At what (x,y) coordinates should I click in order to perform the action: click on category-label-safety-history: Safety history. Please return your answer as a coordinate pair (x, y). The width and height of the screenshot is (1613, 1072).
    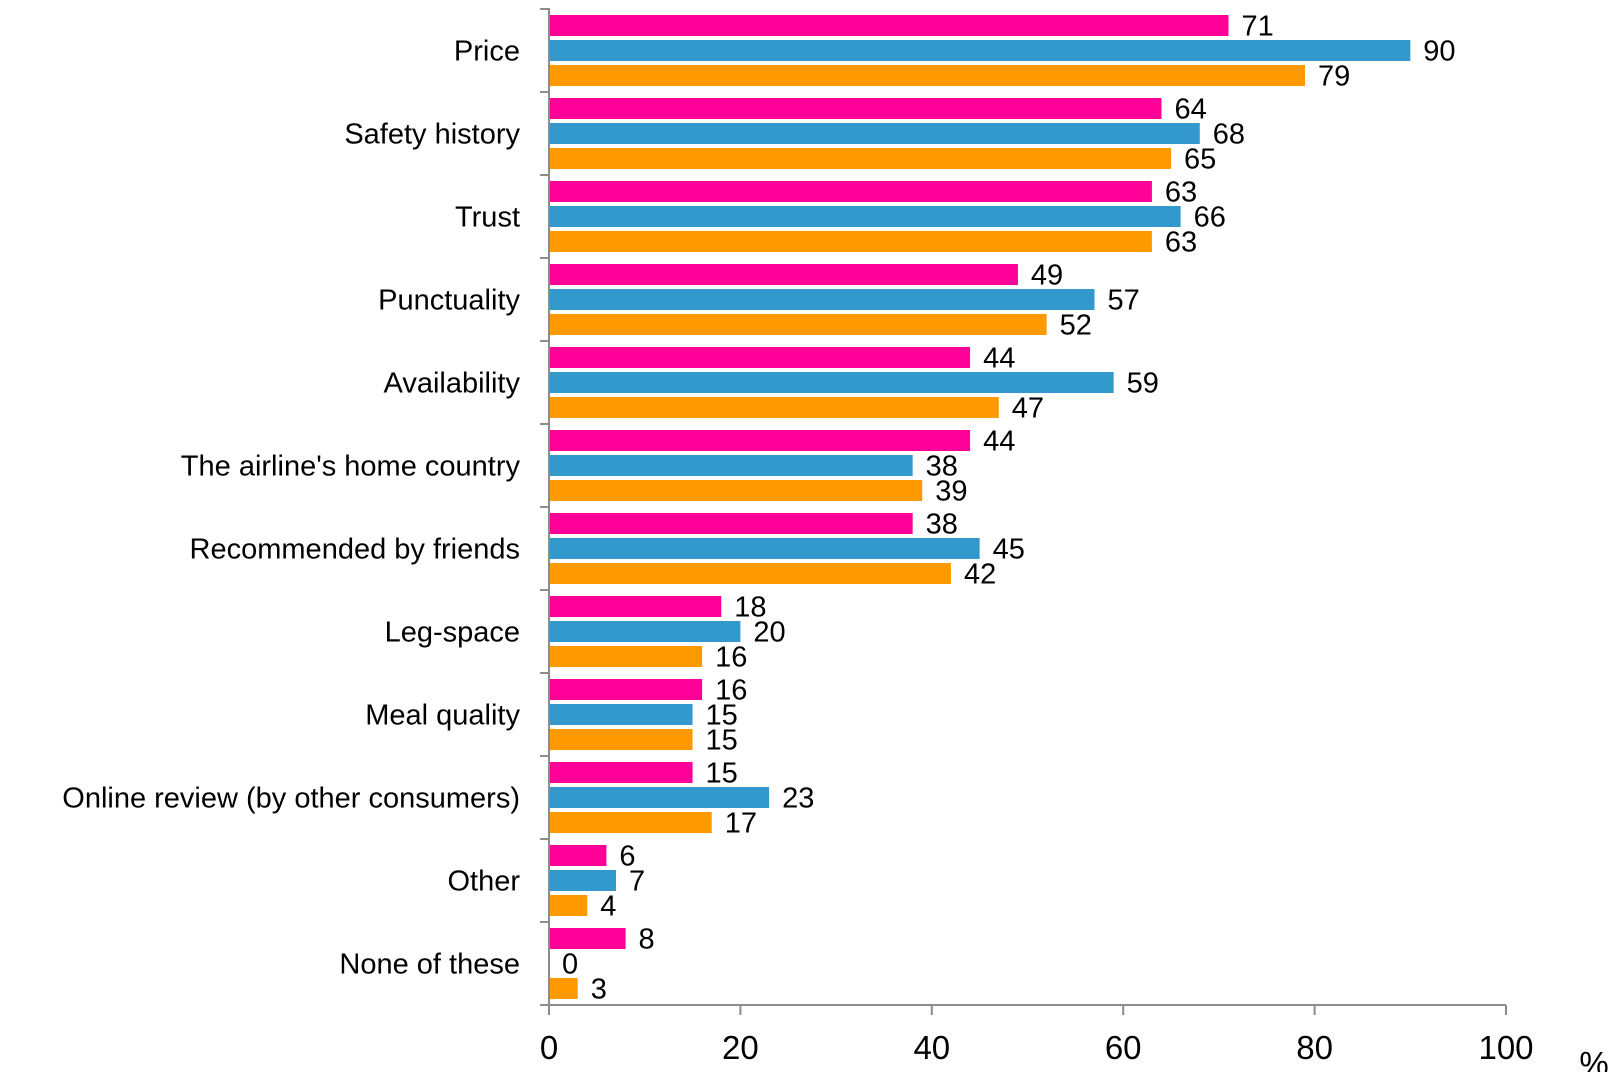
    Looking at the image, I should click on (432, 135).